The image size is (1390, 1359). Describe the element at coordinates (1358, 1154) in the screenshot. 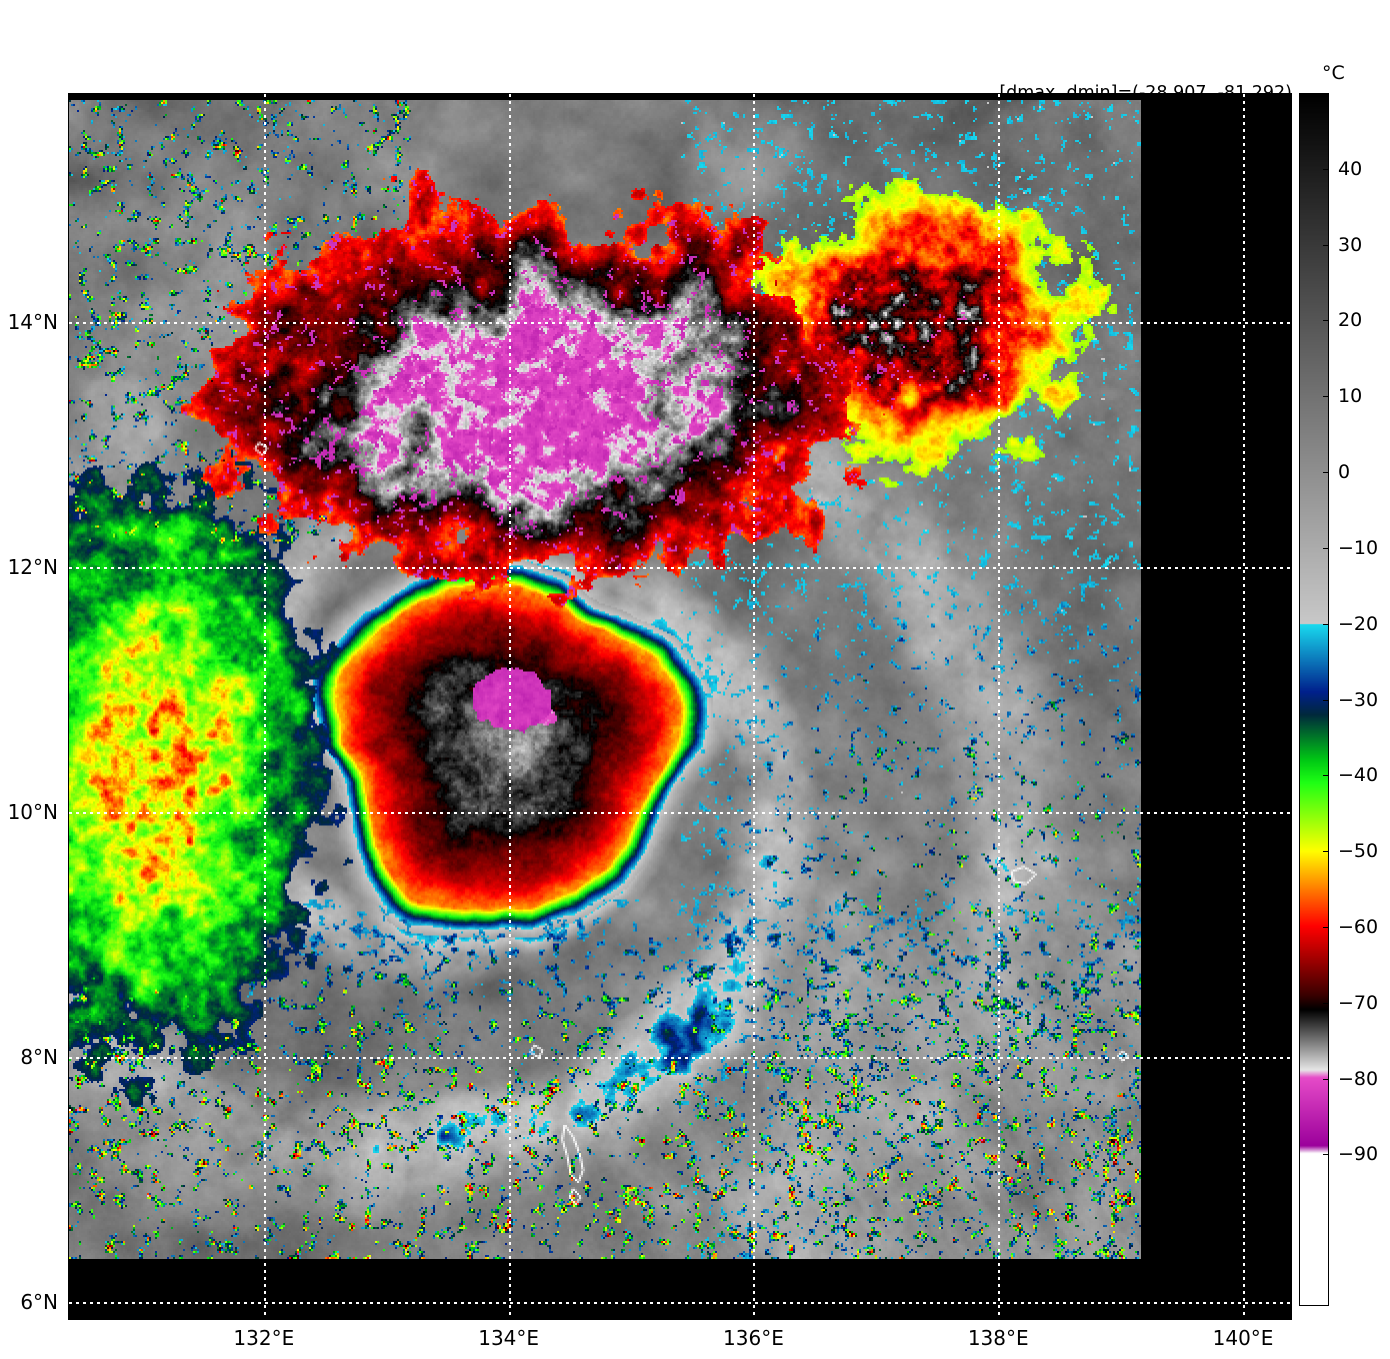

I see `colorbar-tick-label: −90` at that location.